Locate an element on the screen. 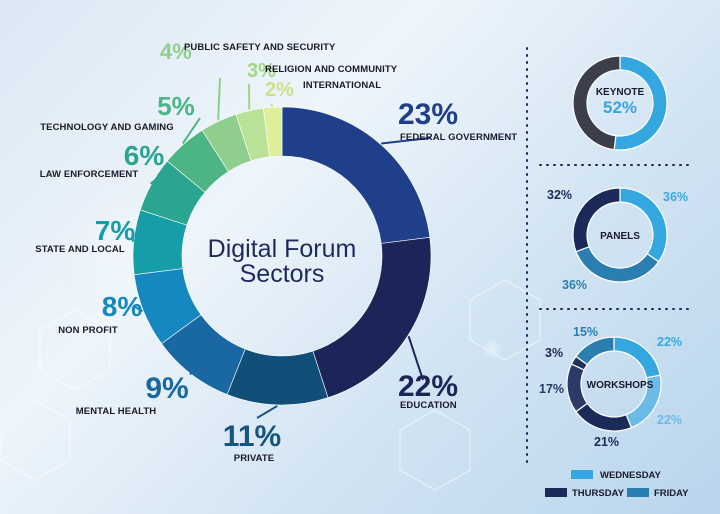 This screenshot has width=720, height=514. donut-center-title: Digital Forum Sectors is located at coordinates (282, 261).